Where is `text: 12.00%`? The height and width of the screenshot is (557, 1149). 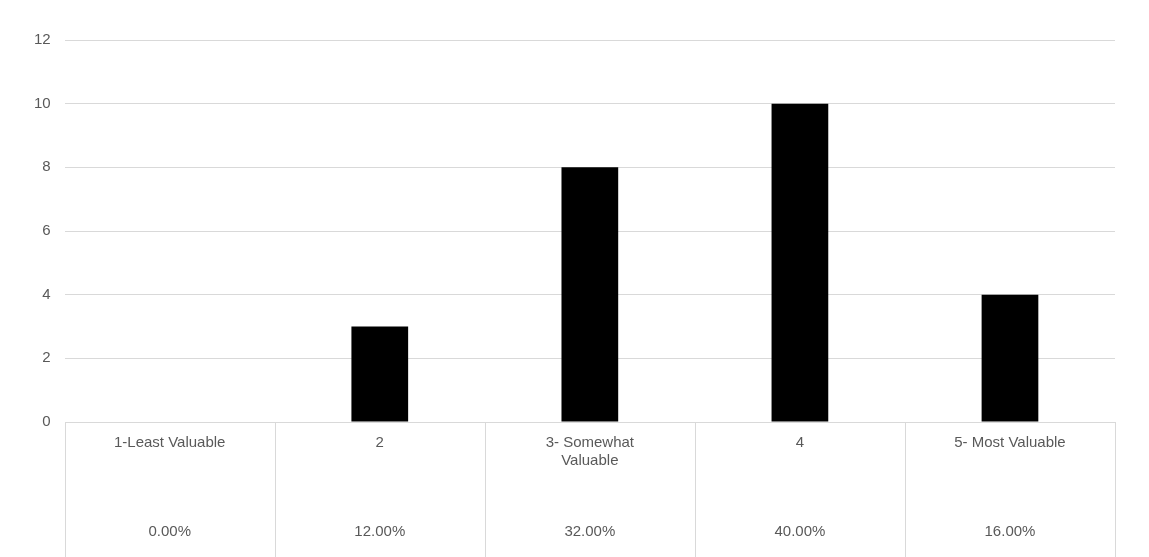 text: 12.00% is located at coordinates (380, 531).